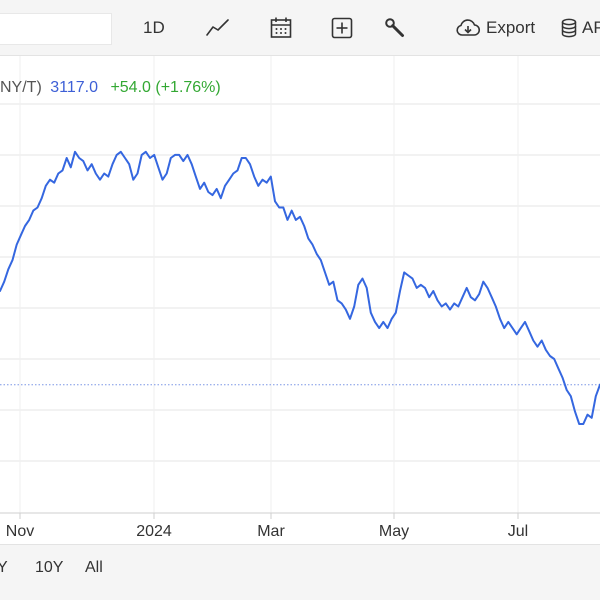  Describe the element at coordinates (468, 27) in the screenshot. I see `cloud-download-icon` at that location.